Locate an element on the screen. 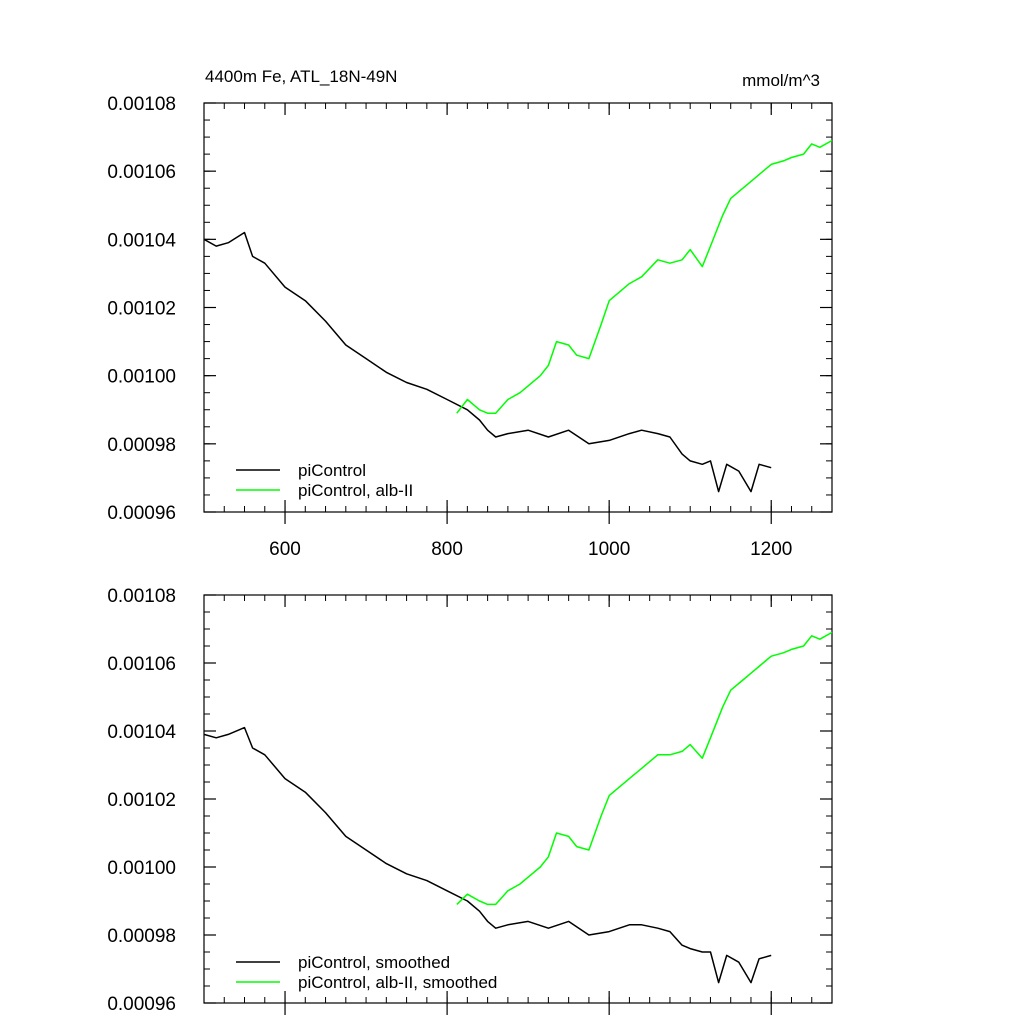 The image size is (1024, 1024). units-label: mmol/m^3 is located at coordinates (781, 80).